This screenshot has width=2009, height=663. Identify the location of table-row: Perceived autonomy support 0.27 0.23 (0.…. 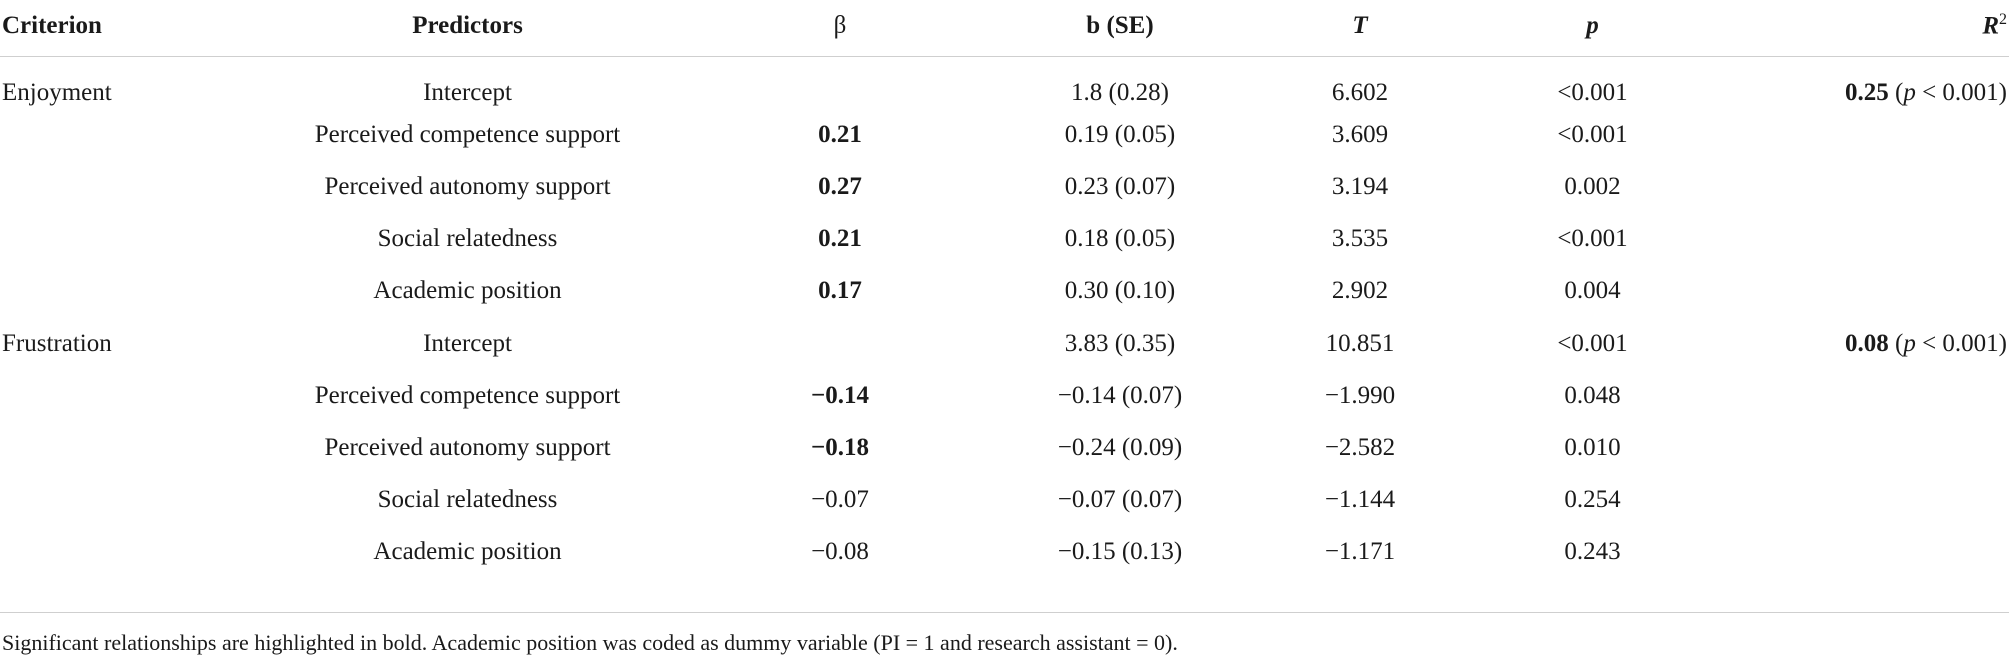
(1004, 187).